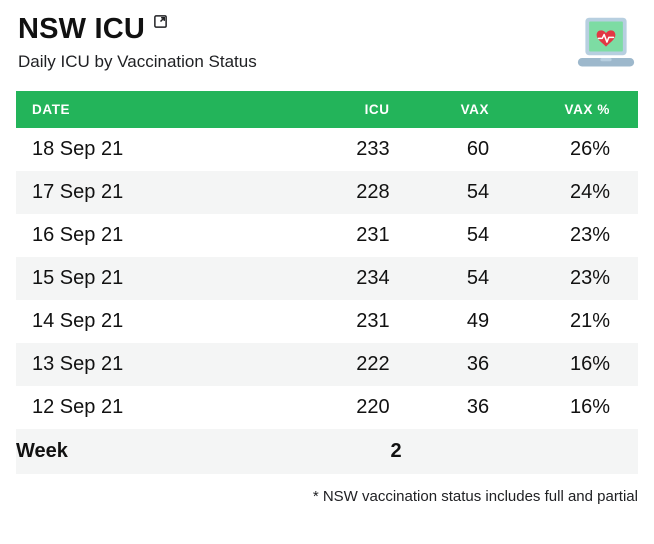 This screenshot has width=654, height=544. Describe the element at coordinates (327, 235) in the screenshot. I see `table-row: 16 Sep 21 231 54 23%` at that location.